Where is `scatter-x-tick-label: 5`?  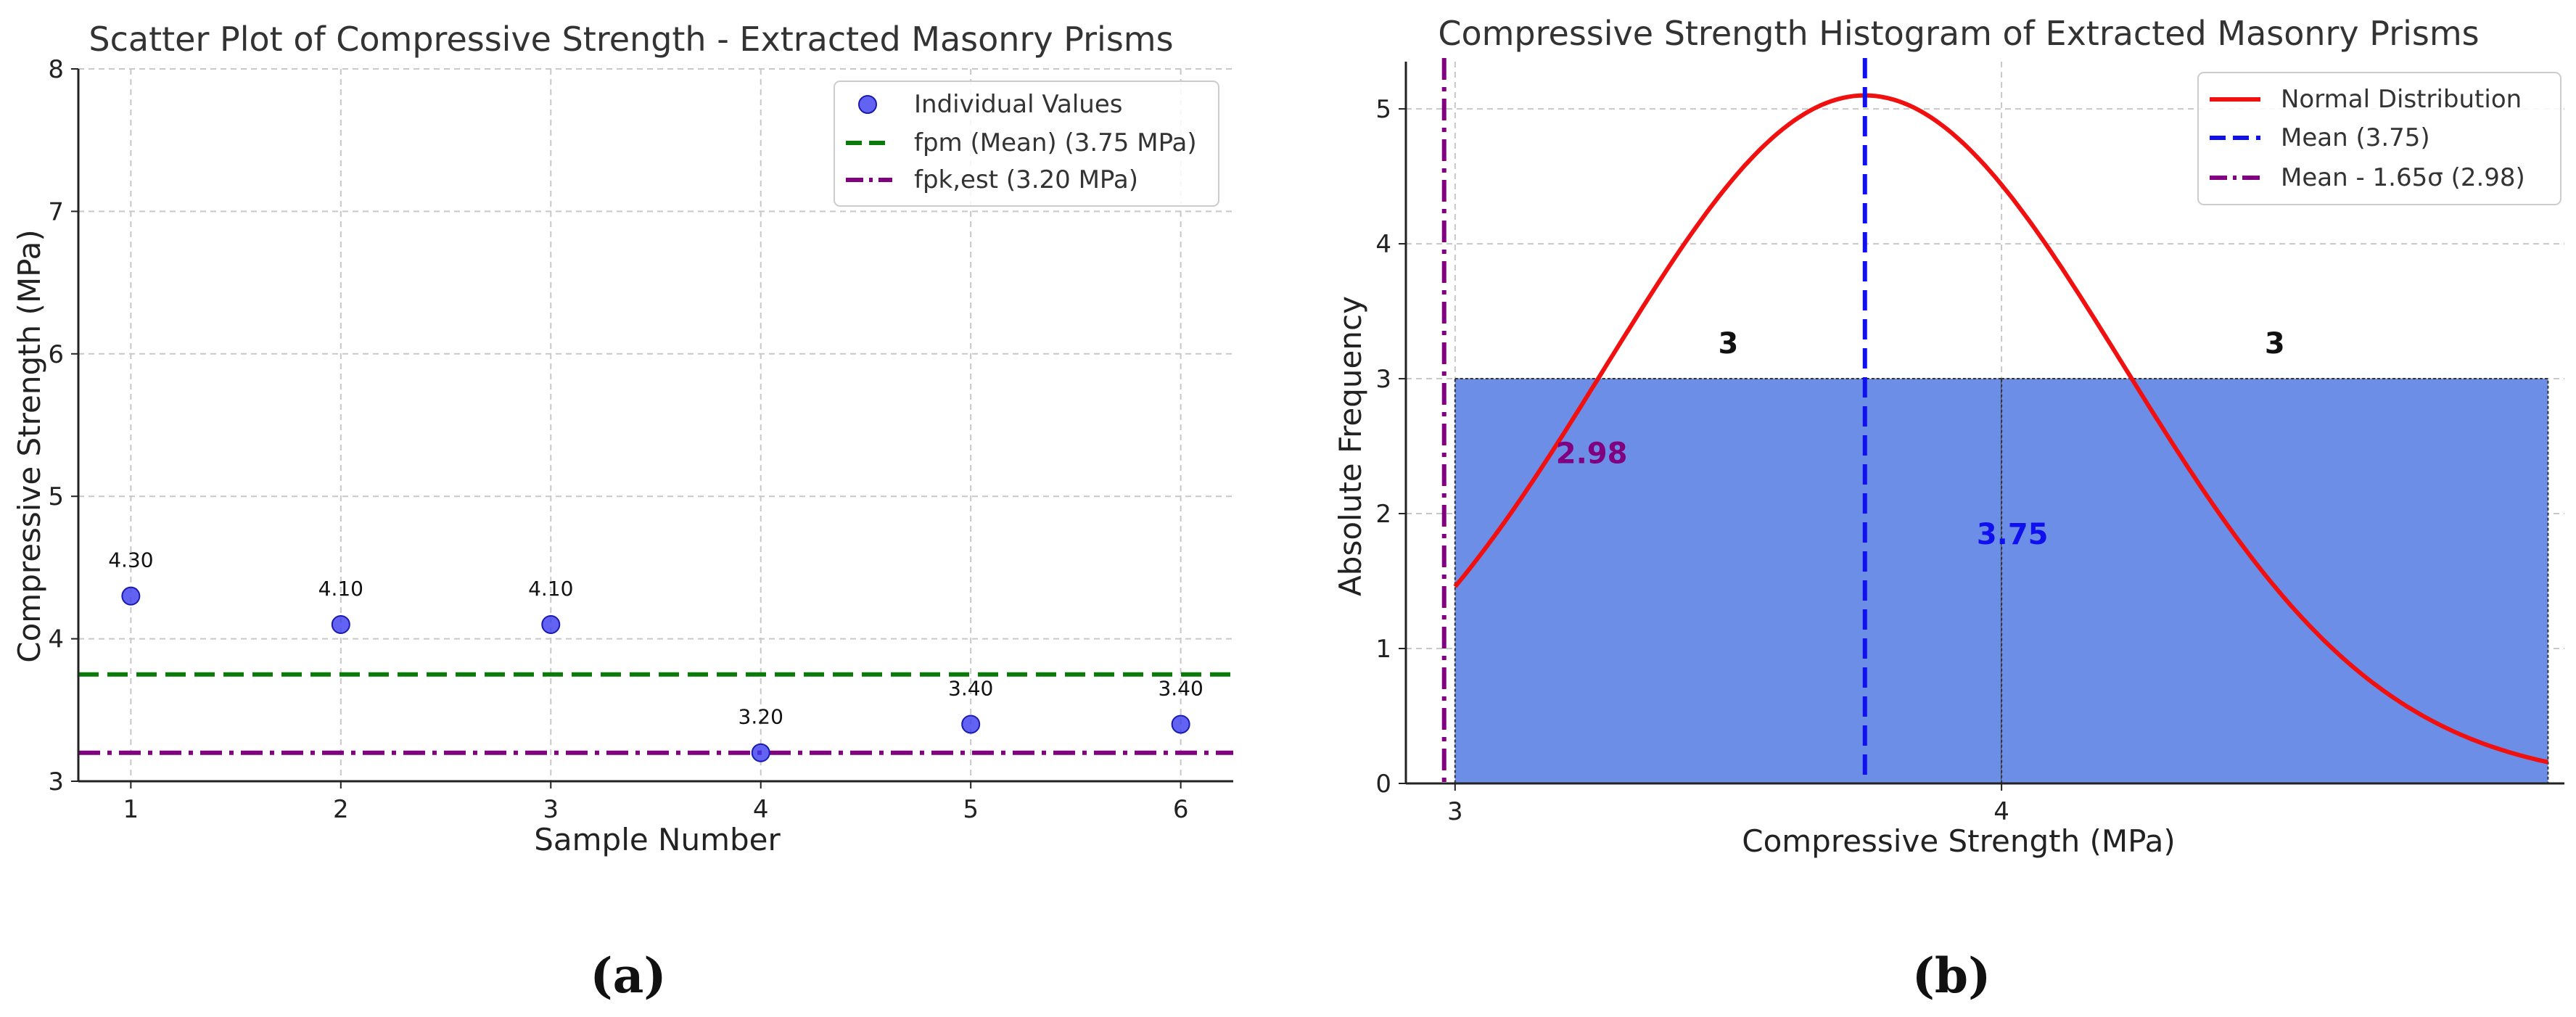
scatter-x-tick-label: 5 is located at coordinates (971, 809).